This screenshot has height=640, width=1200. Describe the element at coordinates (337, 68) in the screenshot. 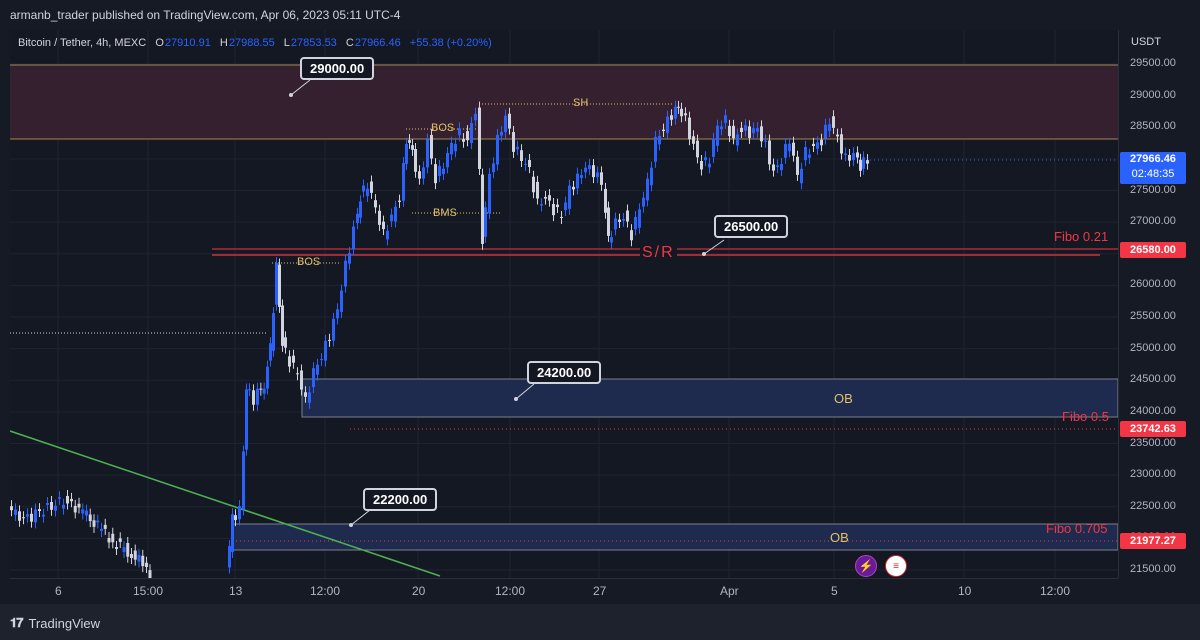

I see `callout-29000: 29000.00` at that location.